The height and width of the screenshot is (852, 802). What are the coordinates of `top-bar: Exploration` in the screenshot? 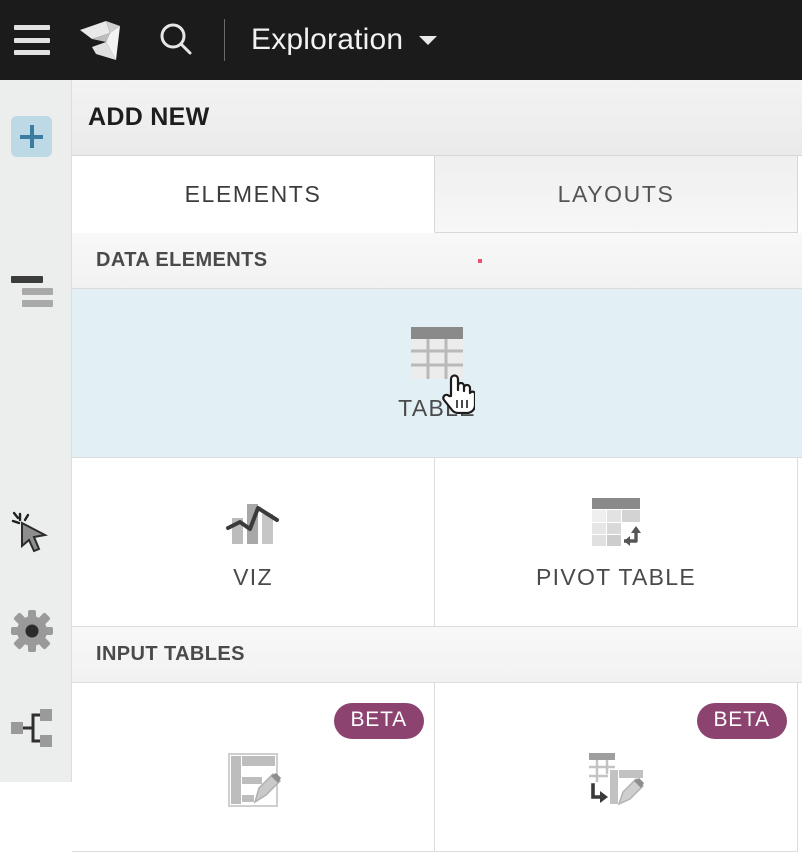 It's located at (401, 40).